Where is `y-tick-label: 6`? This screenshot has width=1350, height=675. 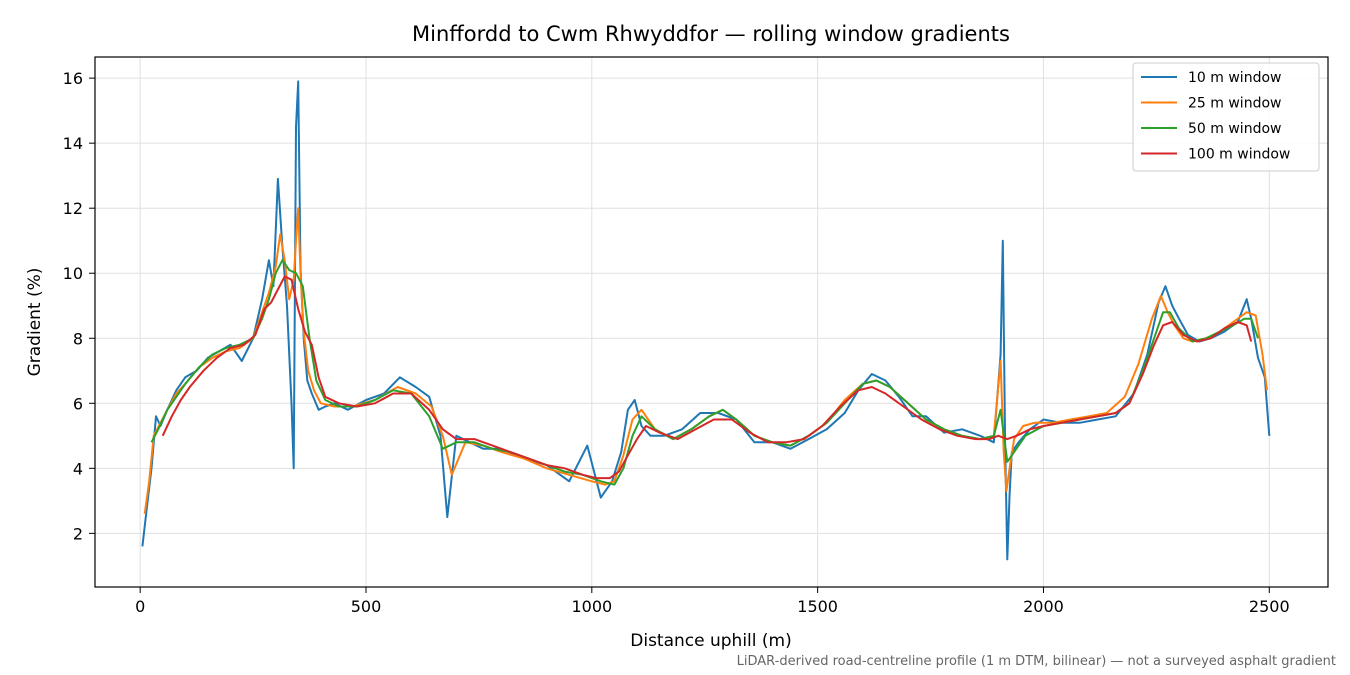 y-tick-label: 6 is located at coordinates (78, 403).